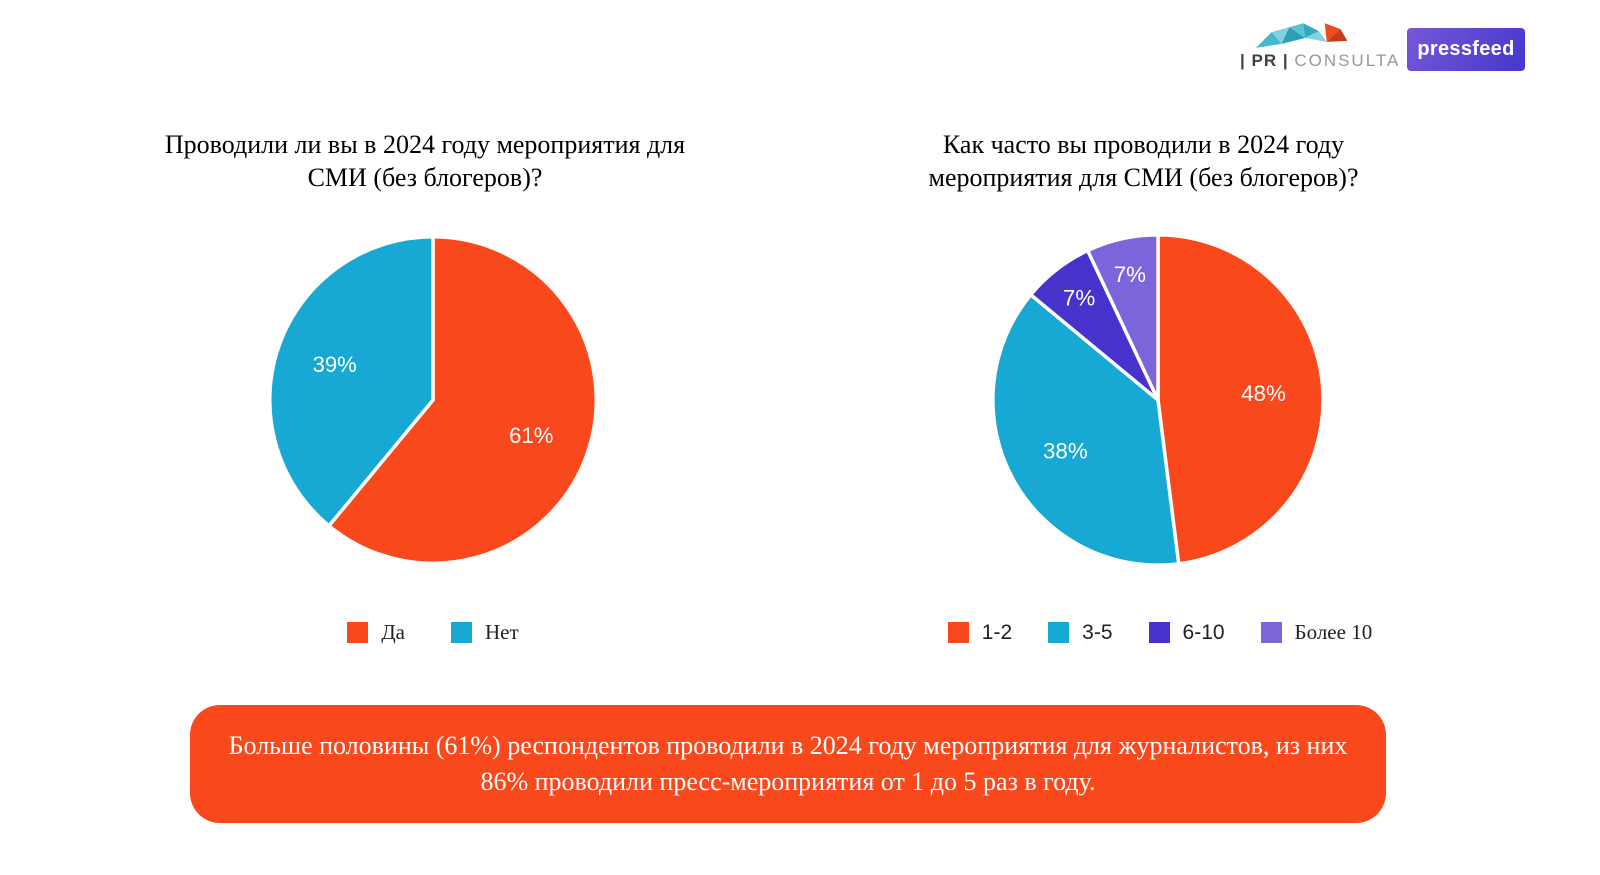 The width and height of the screenshot is (1600, 875). Describe the element at coordinates (1203, 632) in the screenshot. I see `legend-label: 6-10` at that location.